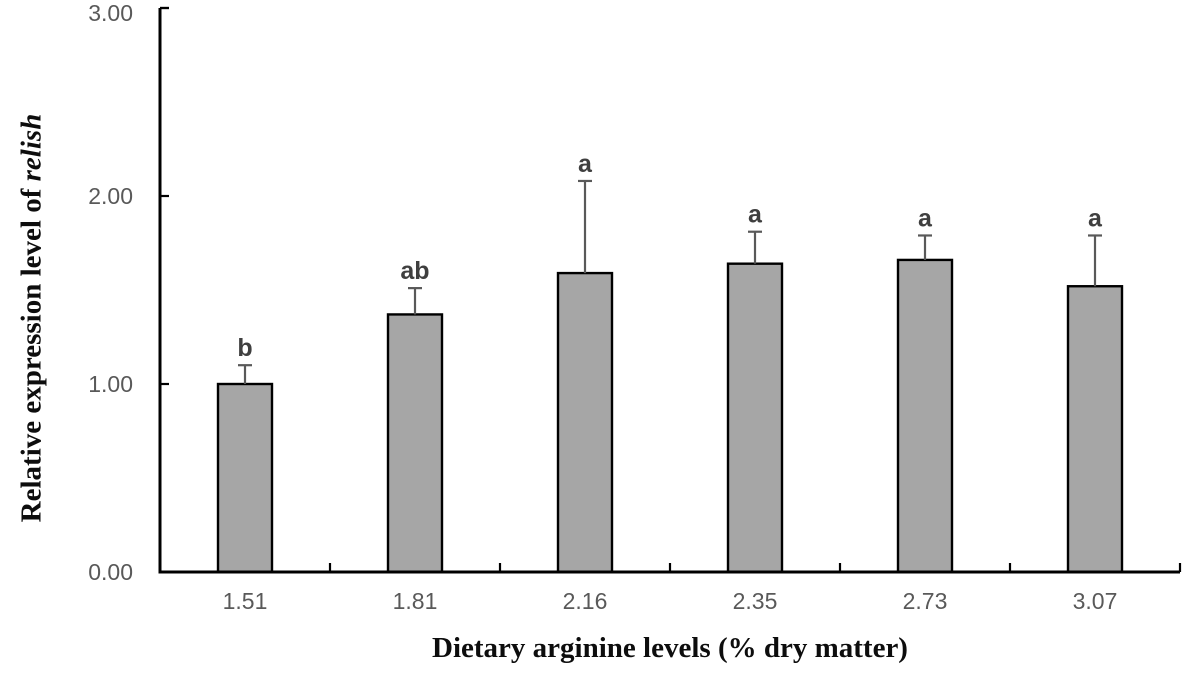 This screenshot has height=673, width=1183. I want to click on x-tick-label: 3.07, so click(1095, 601).